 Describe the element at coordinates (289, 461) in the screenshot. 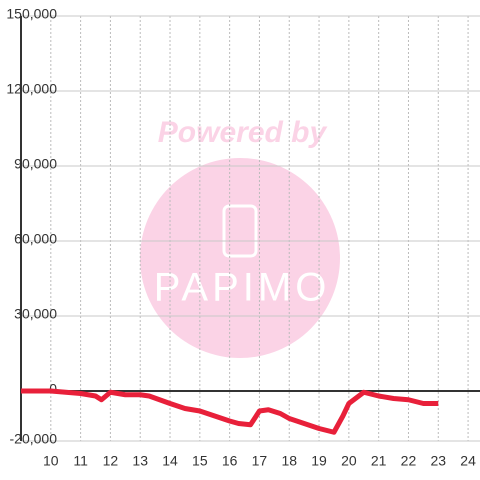

I see `x-tick-label: 18` at that location.